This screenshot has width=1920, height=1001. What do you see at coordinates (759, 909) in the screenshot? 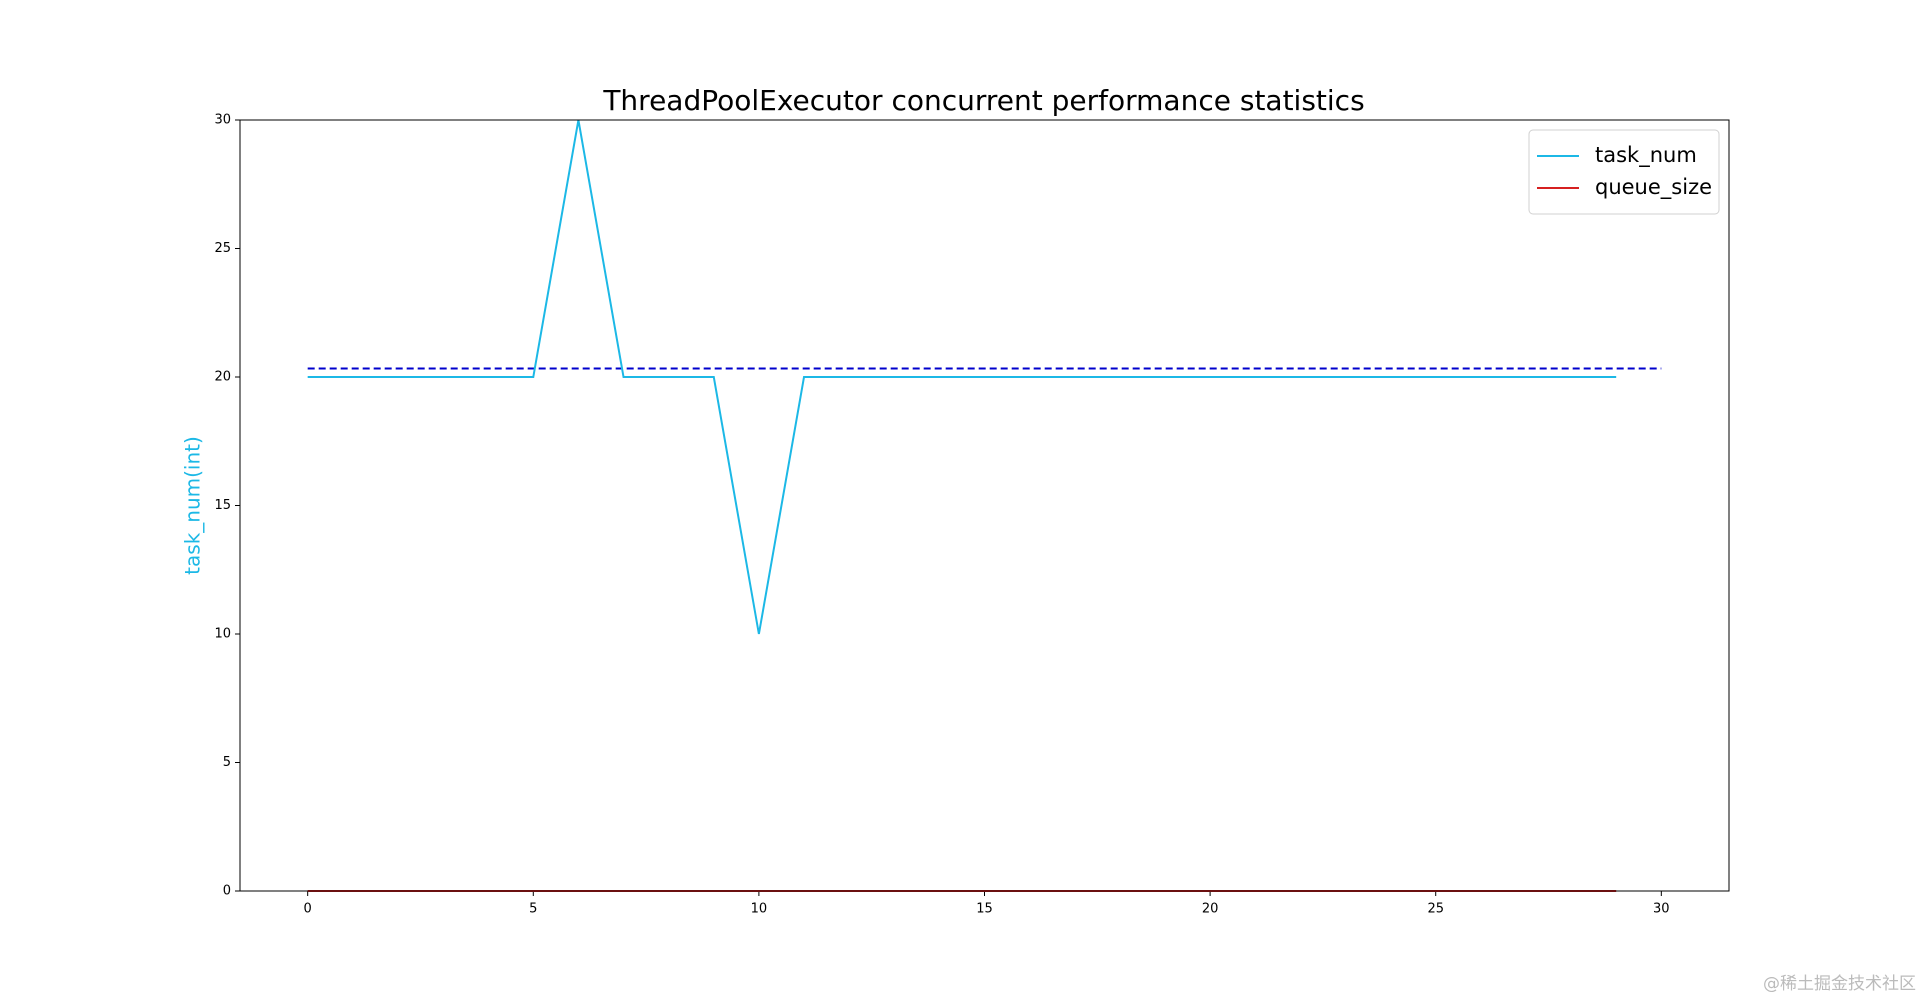
I see `x-tick-label: 10` at bounding box center [759, 909].